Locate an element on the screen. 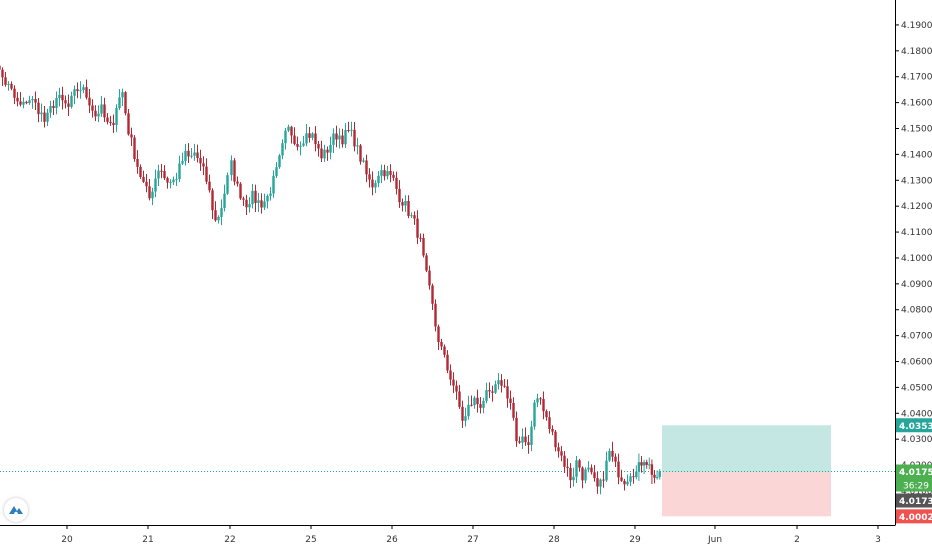 The width and height of the screenshot is (932, 554). price-tick-label: 4.06000 is located at coordinates (916, 363).